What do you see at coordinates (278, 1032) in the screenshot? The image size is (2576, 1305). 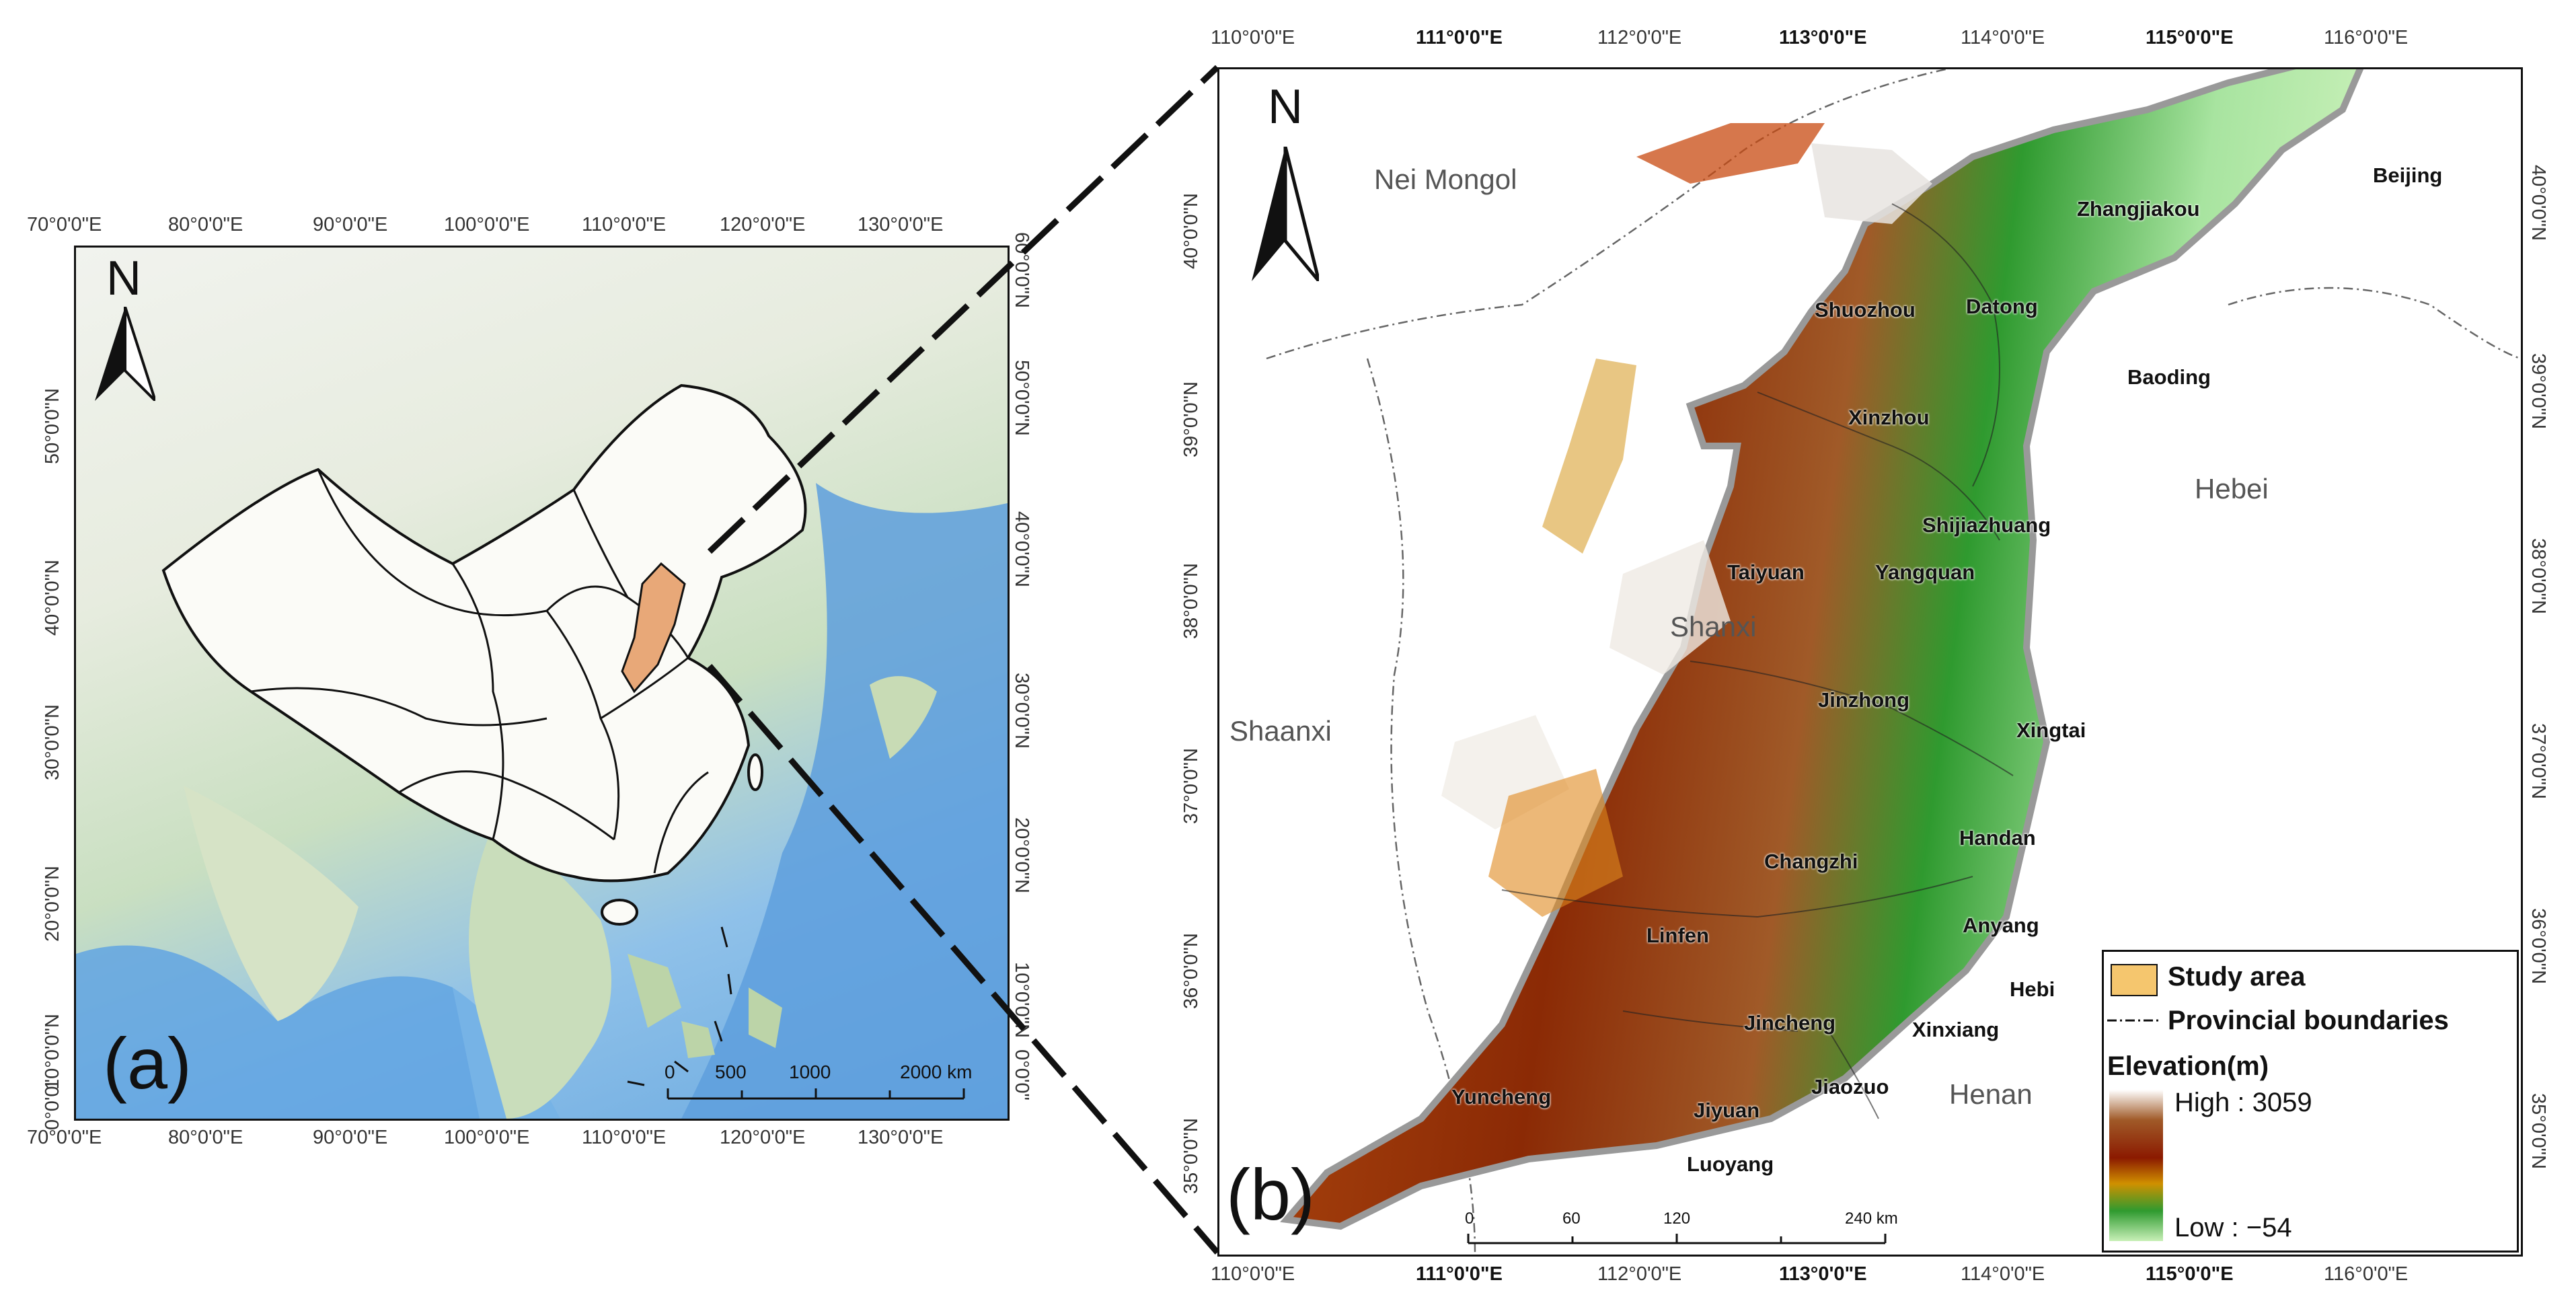 I see `indian-sea` at bounding box center [278, 1032].